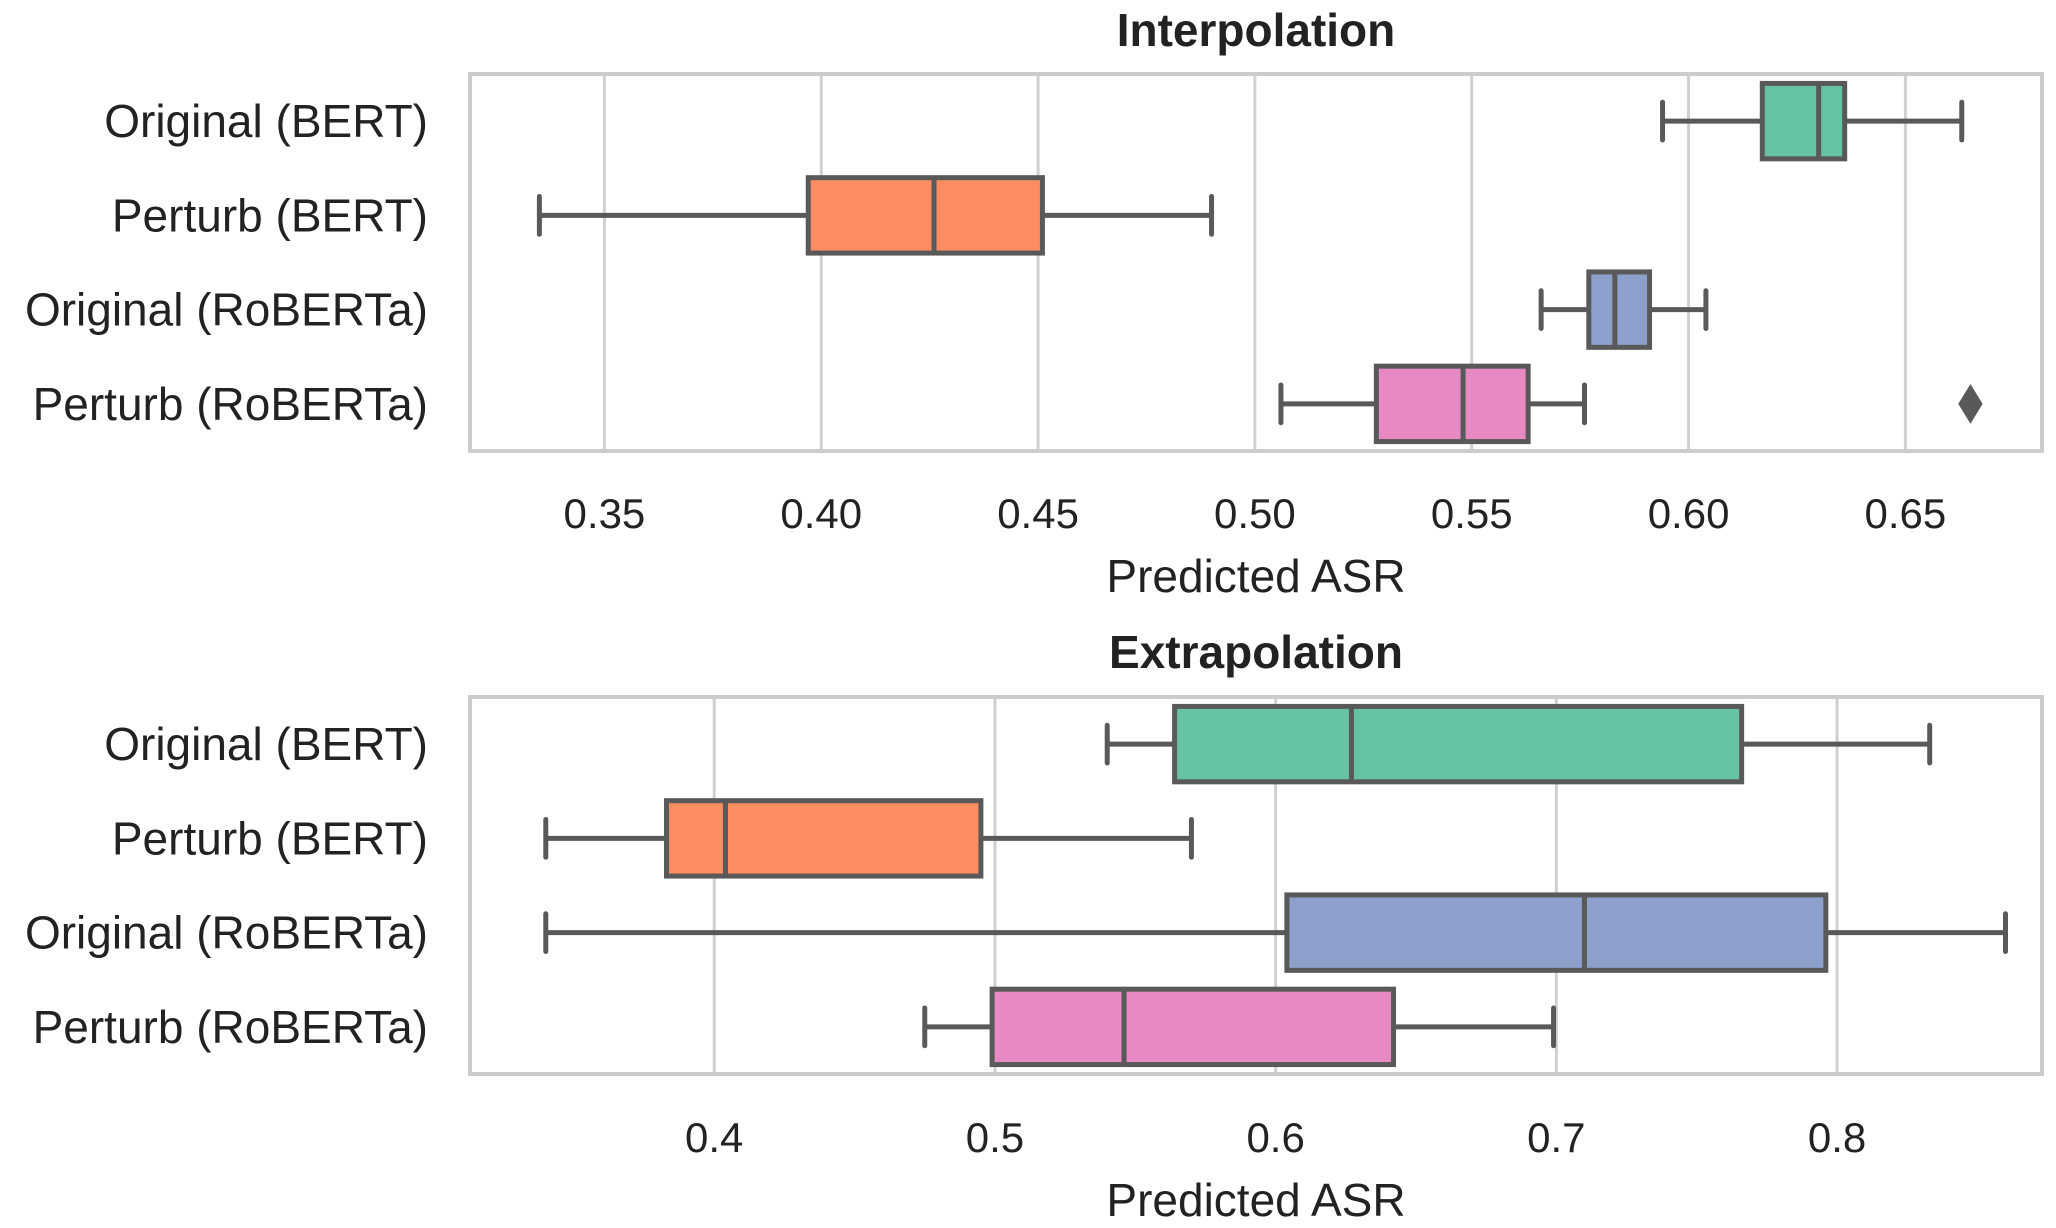 This screenshot has height=1228, width=2056. Describe the element at coordinates (266, 121) in the screenshot. I see `category-label-interpolation-original-bert: Original (BERT)` at that location.